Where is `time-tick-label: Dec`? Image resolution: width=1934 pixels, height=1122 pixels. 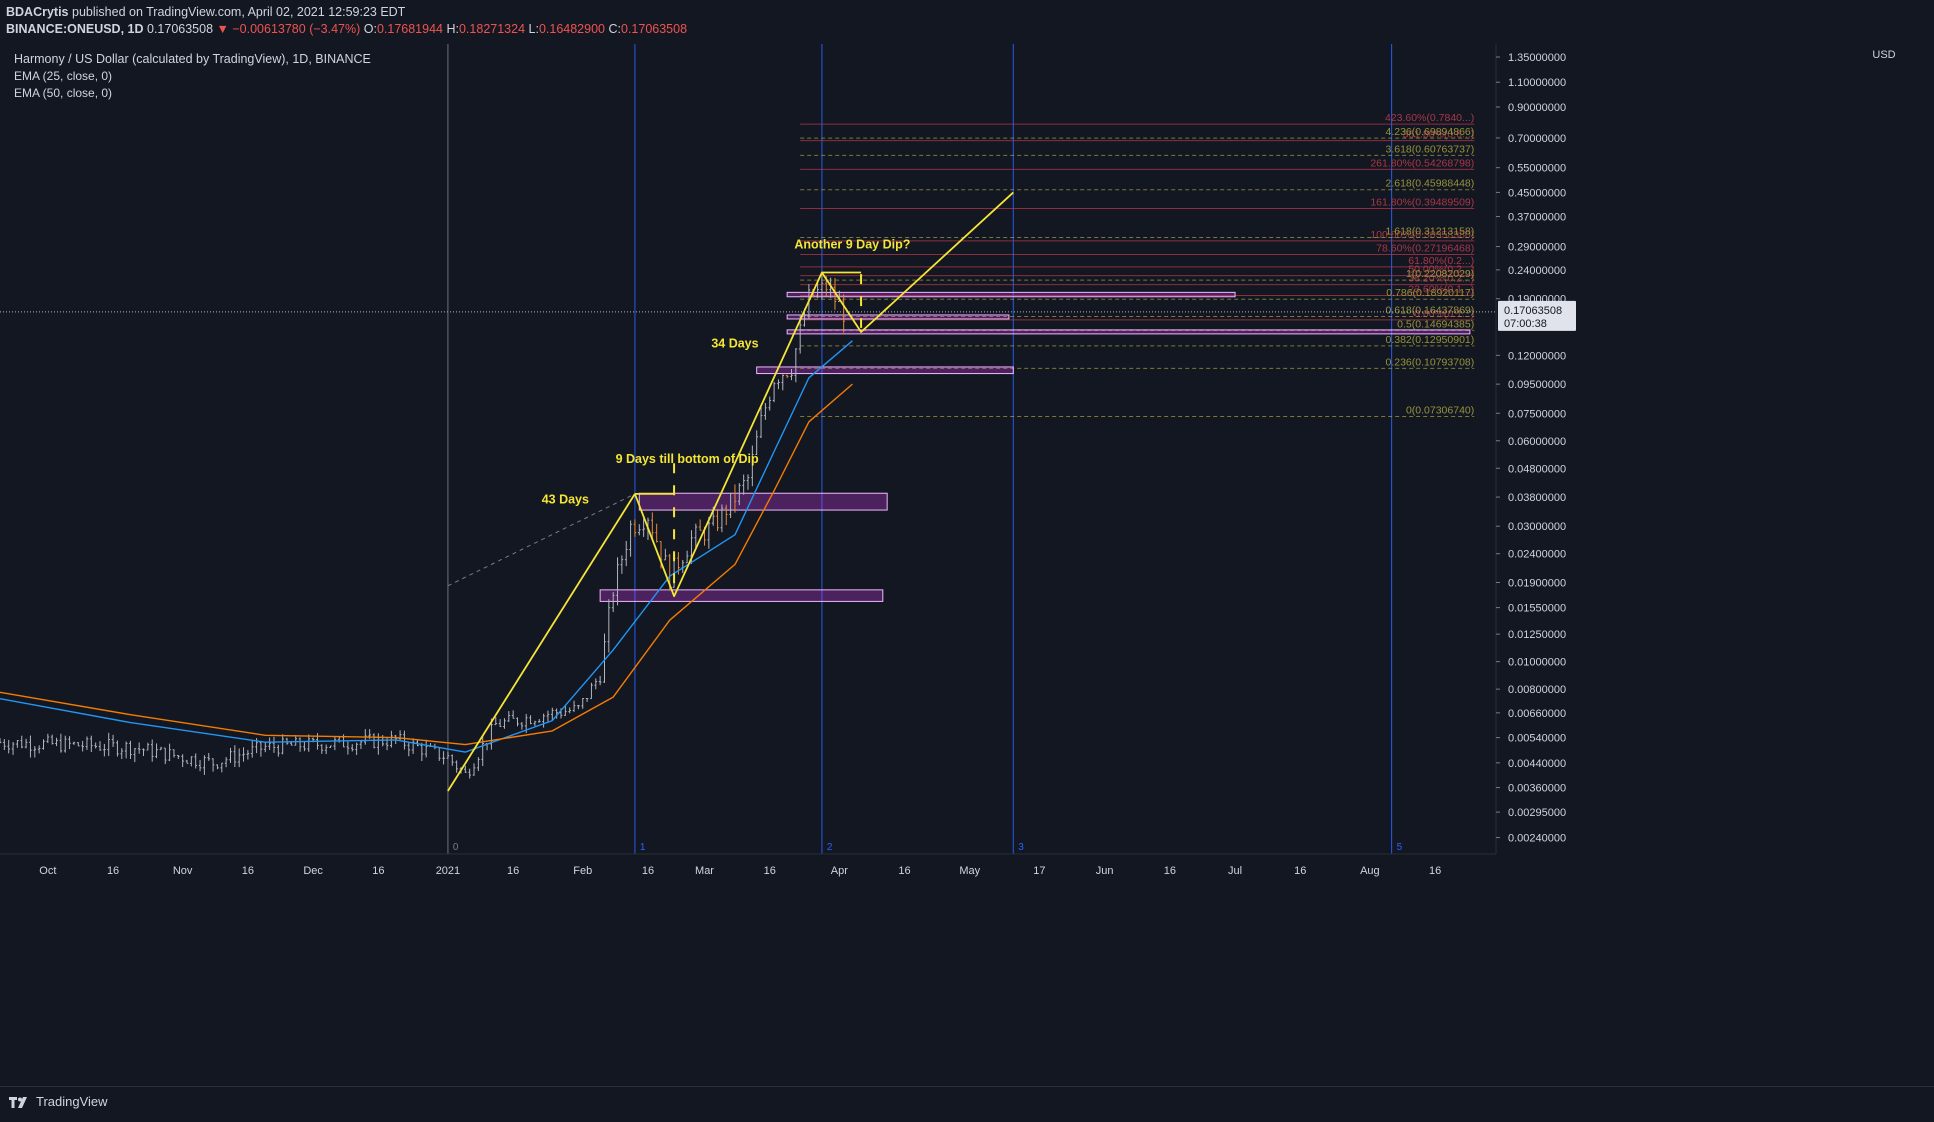 time-tick-label: Dec is located at coordinates (313, 871).